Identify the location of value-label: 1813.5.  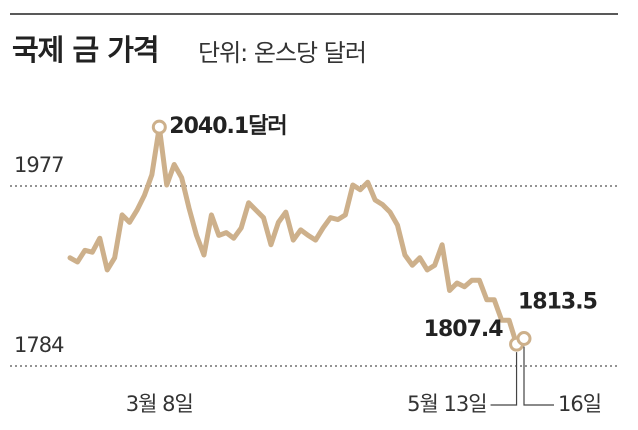
(557, 301).